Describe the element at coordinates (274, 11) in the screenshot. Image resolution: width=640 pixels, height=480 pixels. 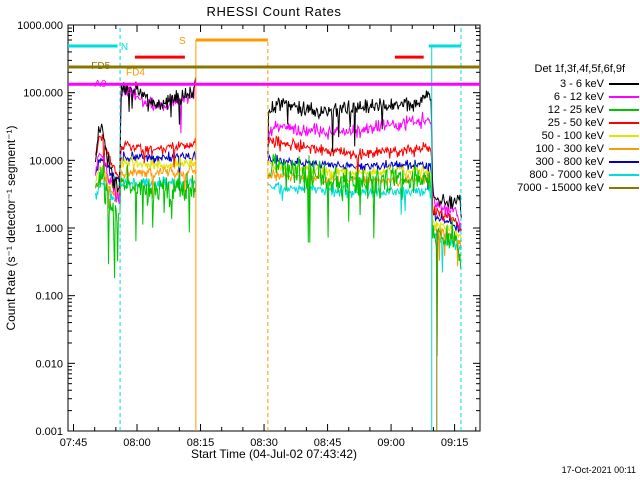
I see `chart-title: RHESSI Count Rates` at that location.